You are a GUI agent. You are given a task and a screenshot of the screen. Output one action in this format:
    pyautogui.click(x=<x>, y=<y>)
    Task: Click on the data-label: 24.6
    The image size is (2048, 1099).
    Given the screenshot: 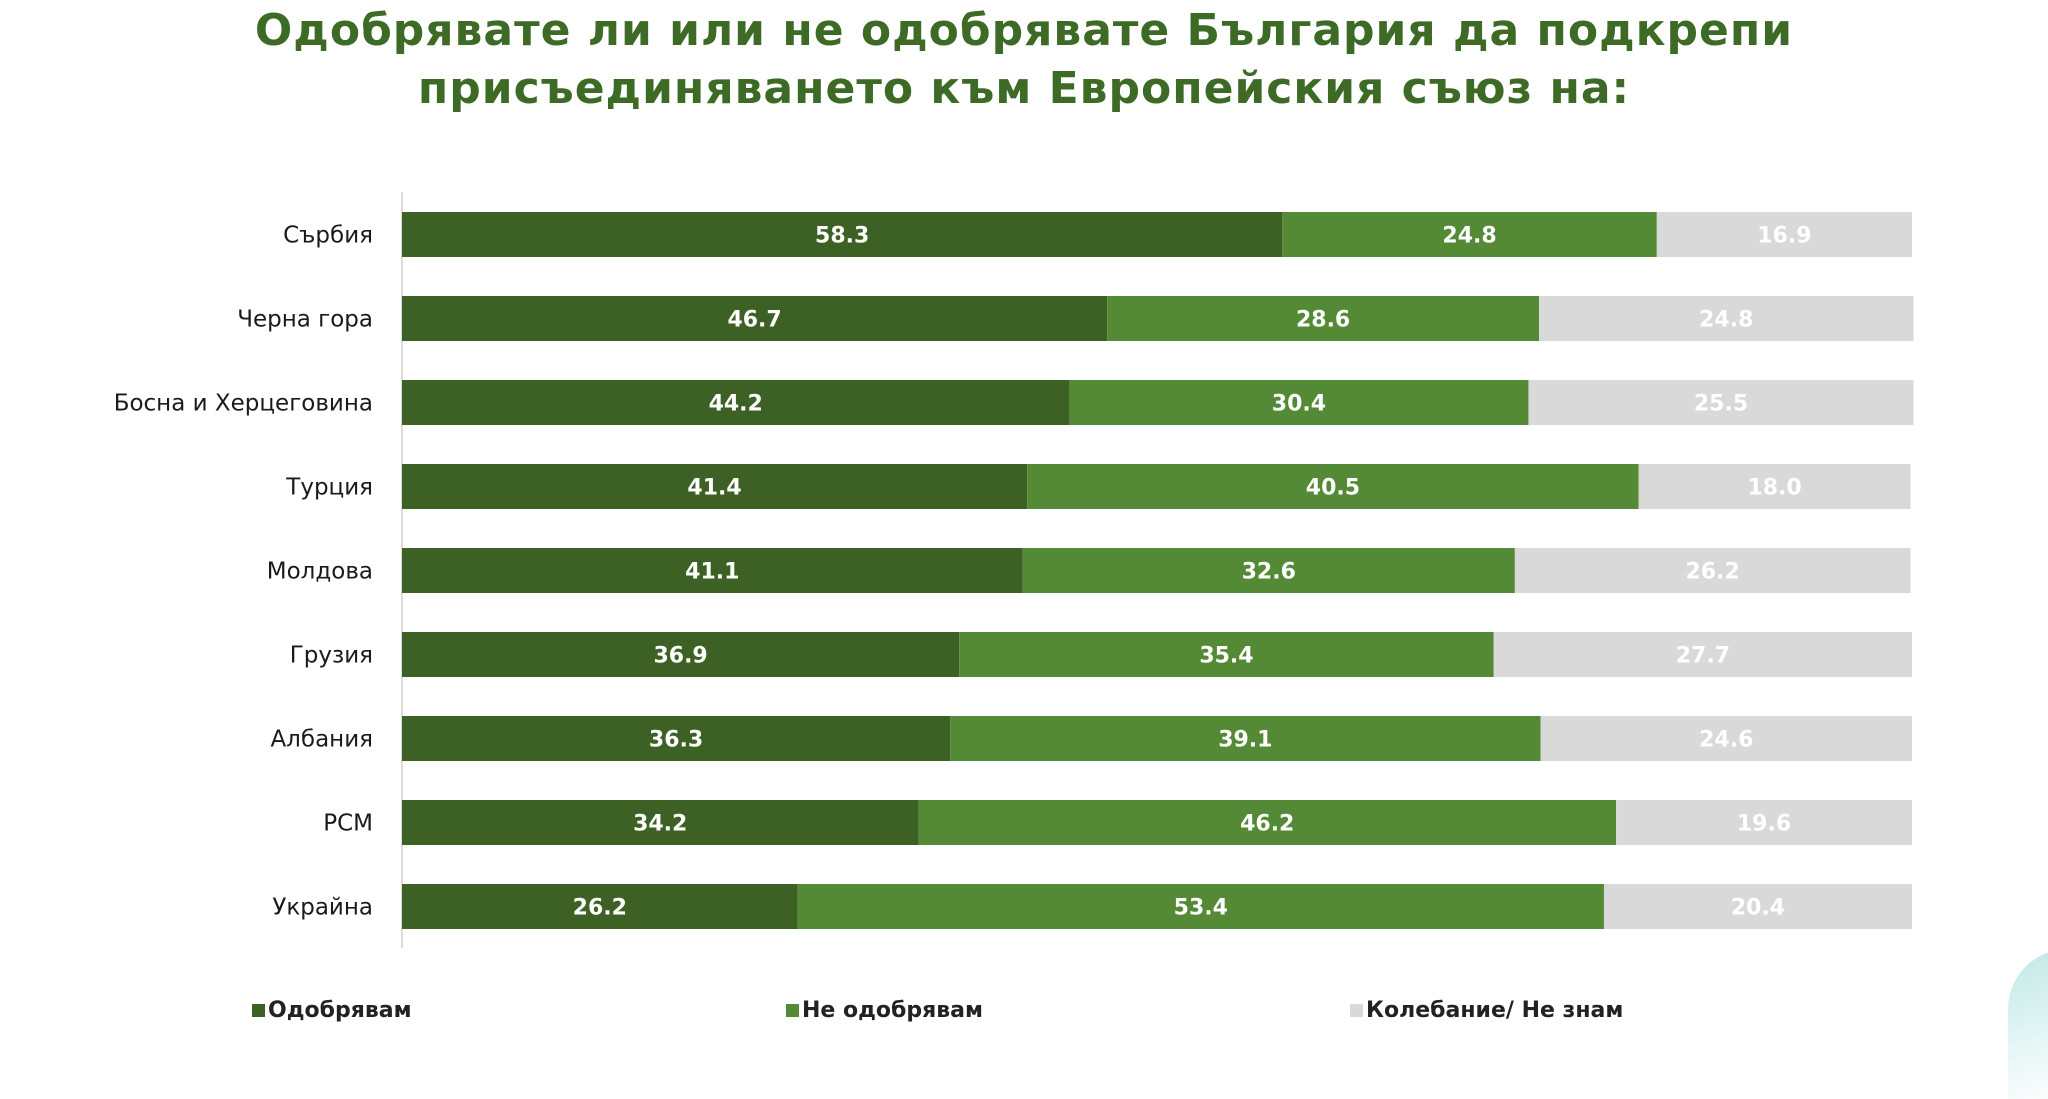 What is the action you would take?
    pyautogui.click(x=1726, y=740)
    